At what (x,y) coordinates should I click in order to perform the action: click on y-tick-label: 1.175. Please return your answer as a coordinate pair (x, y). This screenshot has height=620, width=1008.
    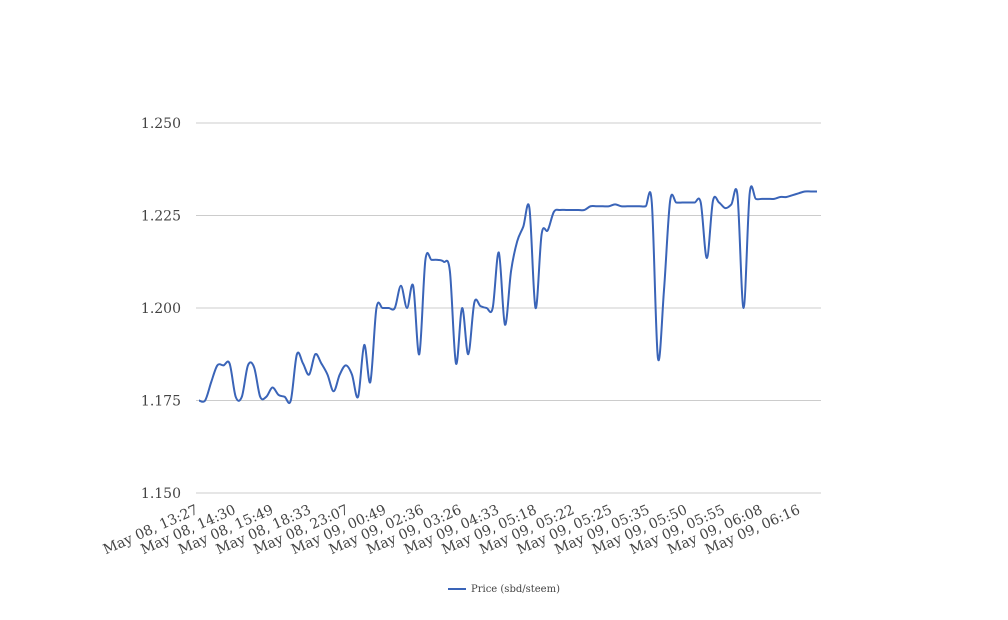
    Looking at the image, I should click on (161, 402).